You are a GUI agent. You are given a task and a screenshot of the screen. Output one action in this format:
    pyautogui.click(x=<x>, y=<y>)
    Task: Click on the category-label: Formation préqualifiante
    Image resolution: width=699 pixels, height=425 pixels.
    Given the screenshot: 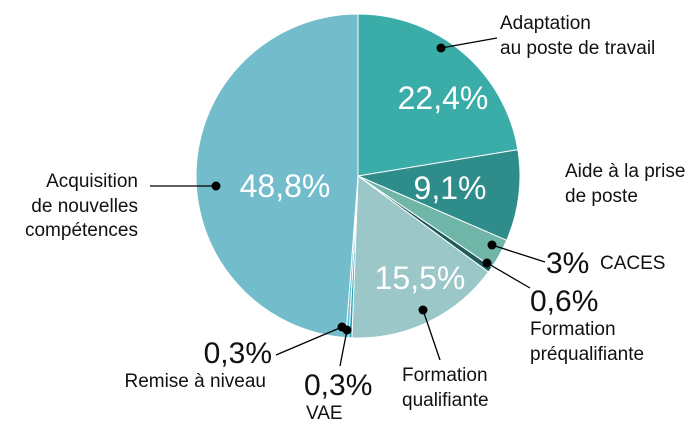 What is the action you would take?
    pyautogui.click(x=587, y=342)
    